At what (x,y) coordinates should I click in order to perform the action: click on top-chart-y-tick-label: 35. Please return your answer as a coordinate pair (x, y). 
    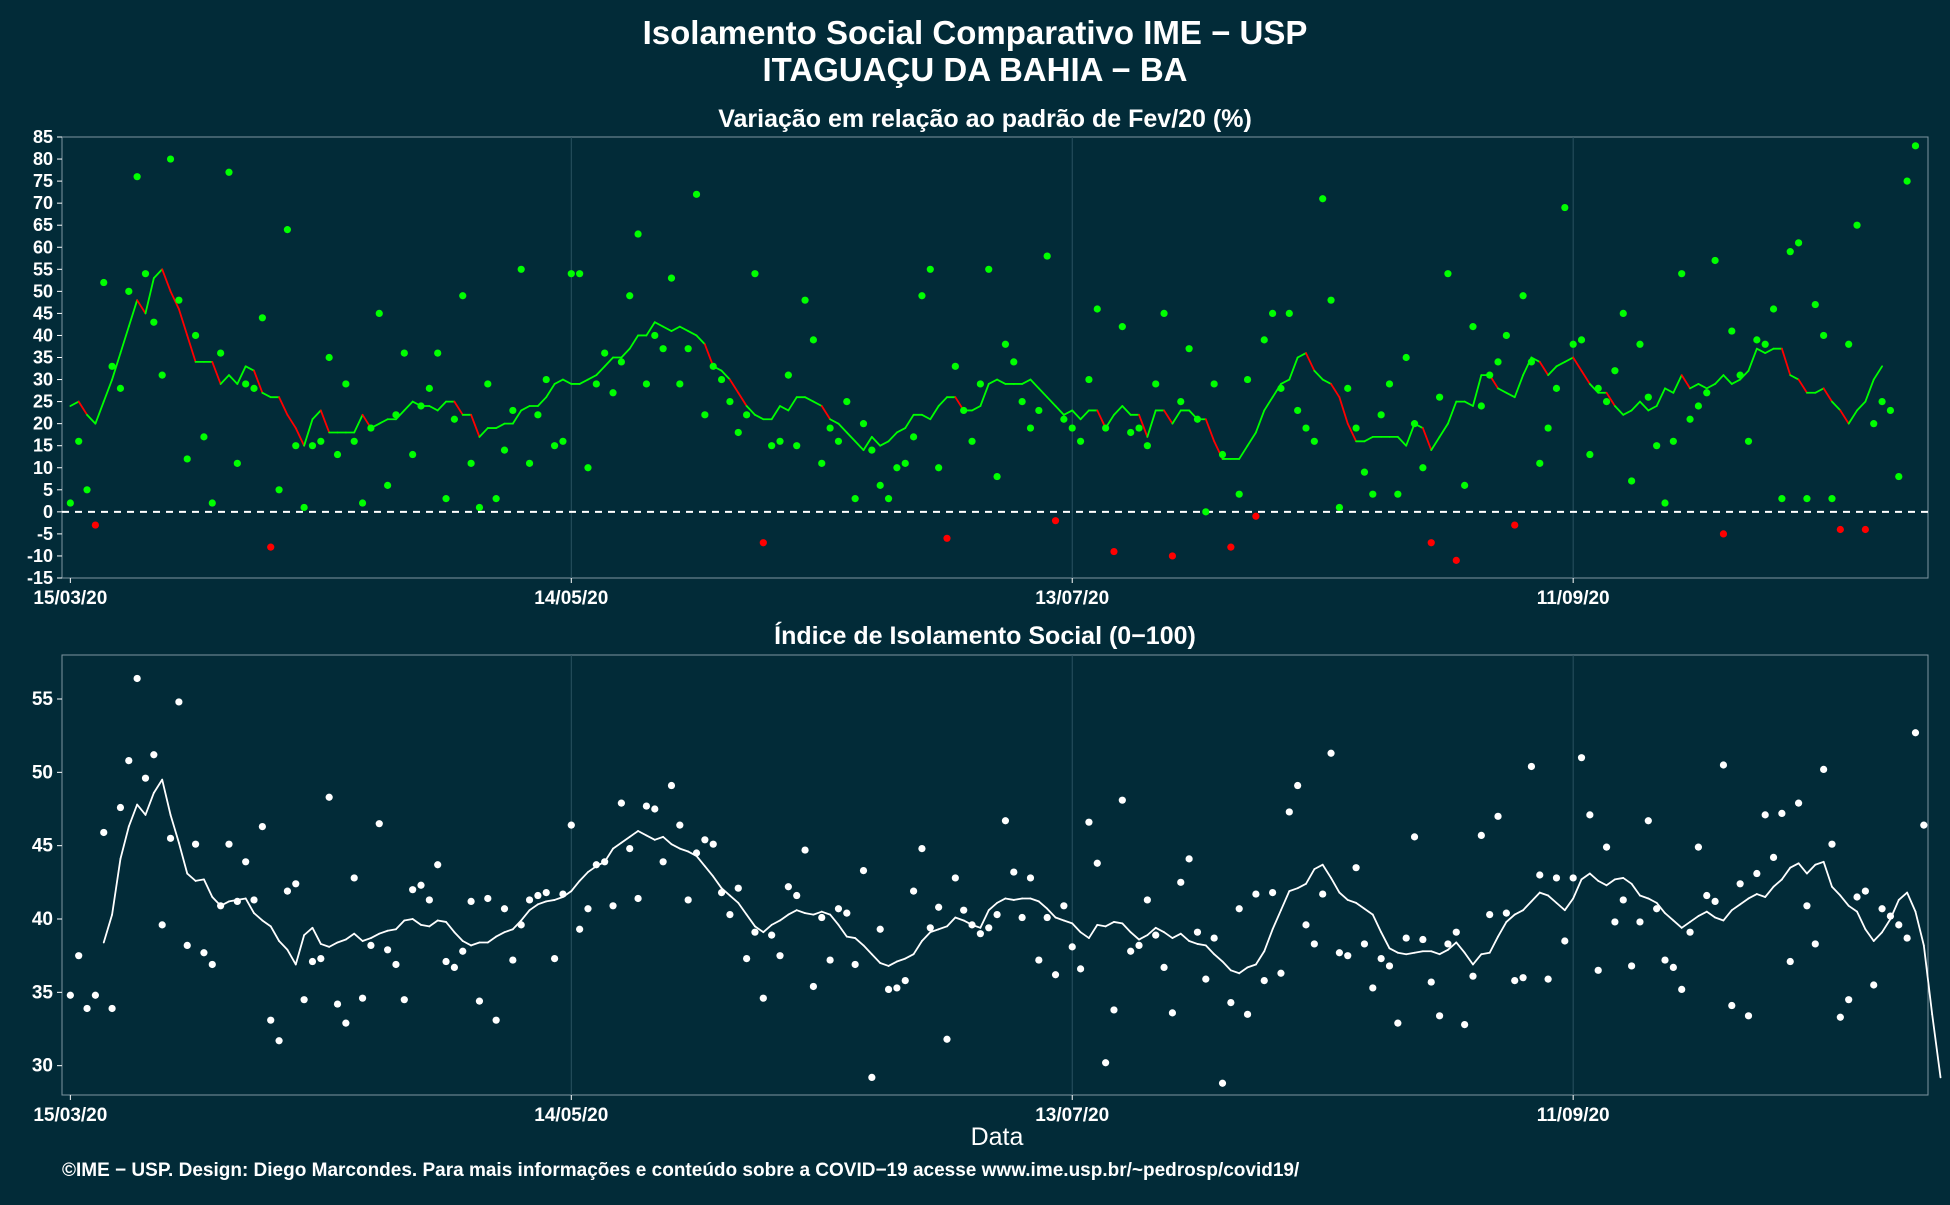
    Looking at the image, I should click on (43, 358).